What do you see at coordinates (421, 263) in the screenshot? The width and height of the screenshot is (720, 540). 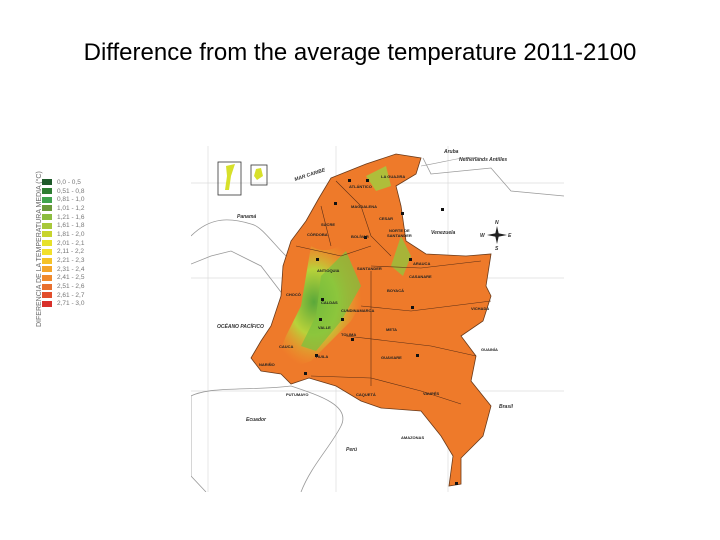 I see `svg-text: ARAUCA` at bounding box center [421, 263].